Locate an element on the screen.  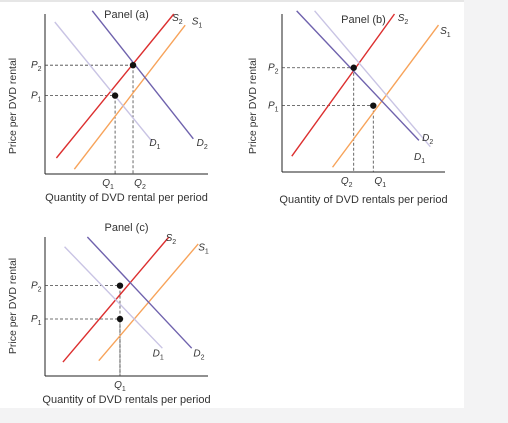
panel-title: Panel (c) is located at coordinates (126, 228).